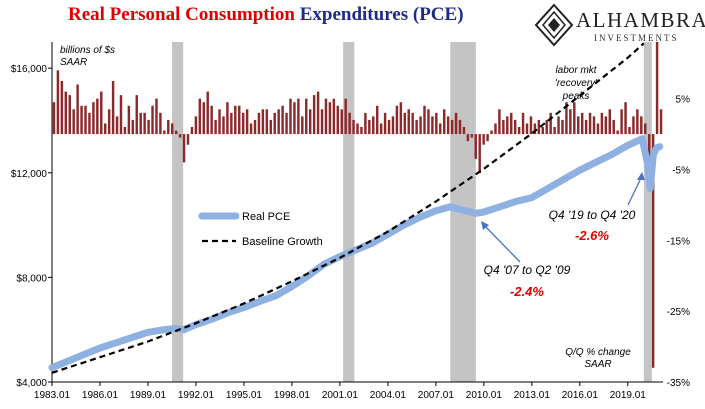 Image resolution: width=705 pixels, height=409 pixels. What do you see at coordinates (527, 270) in the screenshot?
I see `annotation-2009-label: Q4 '07 to Q2 '09` at bounding box center [527, 270].